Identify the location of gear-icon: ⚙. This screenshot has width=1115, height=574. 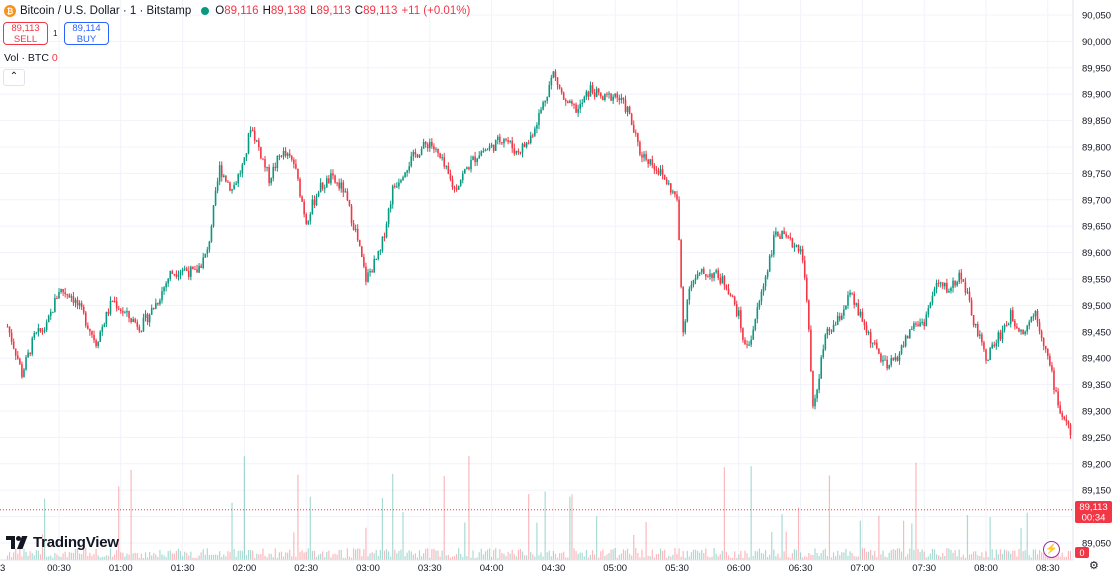
(1094, 566).